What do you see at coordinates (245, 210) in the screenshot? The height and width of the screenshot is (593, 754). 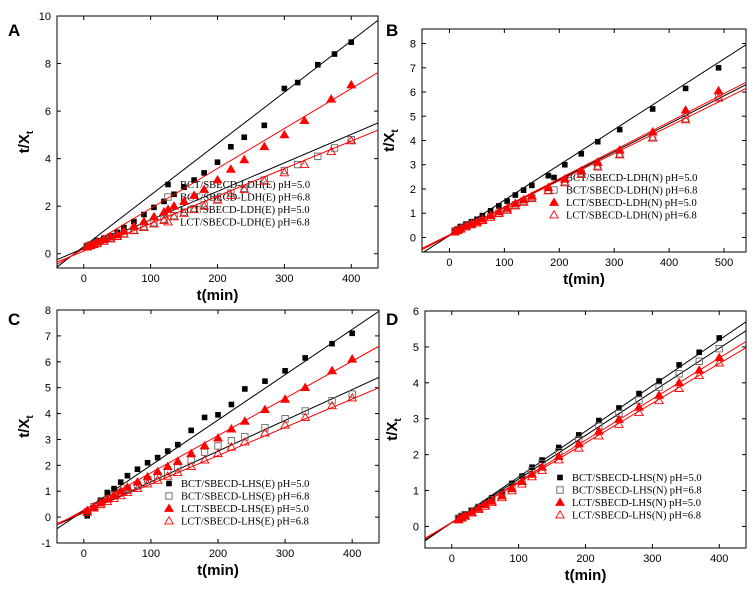 I see `legend-entry: LCT/SBECD-LDH(E) pH=5.0` at bounding box center [245, 210].